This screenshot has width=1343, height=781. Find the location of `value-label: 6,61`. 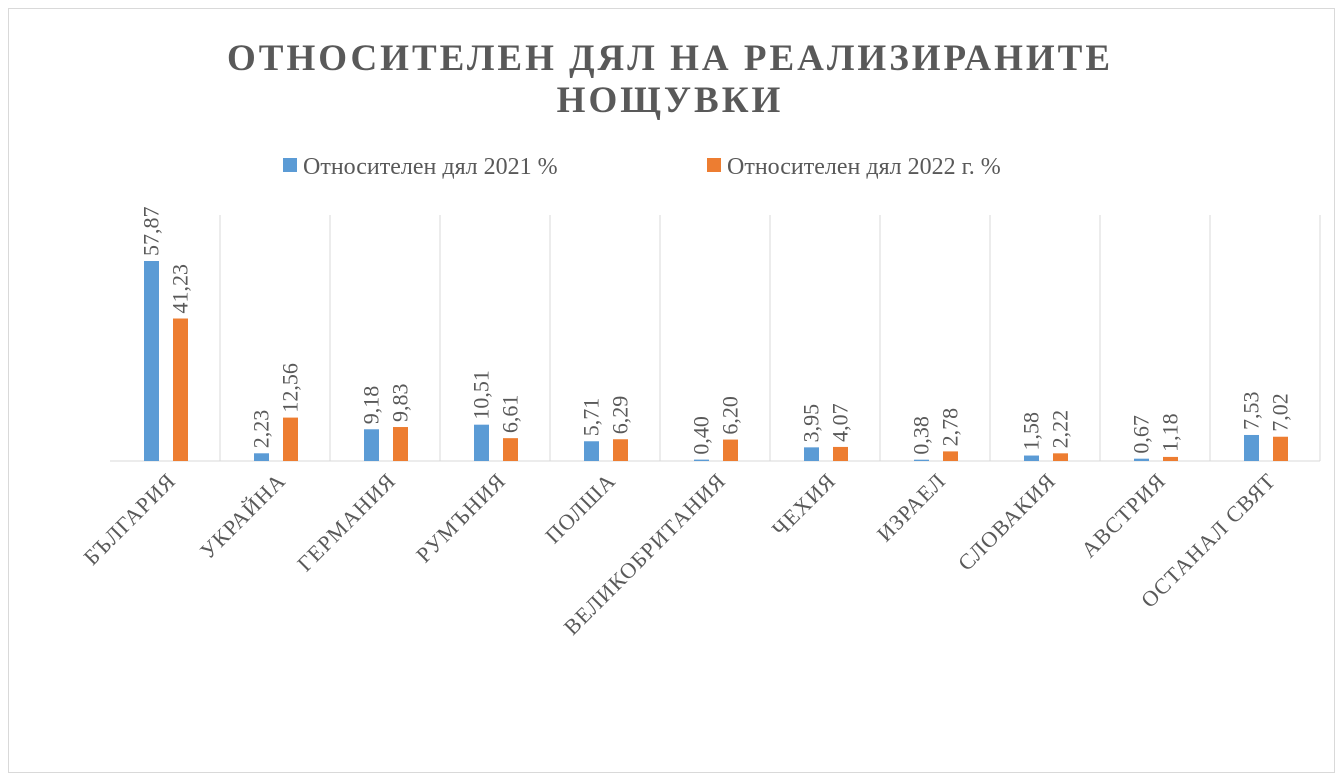

value-label: 6,61 is located at coordinates (510, 414).